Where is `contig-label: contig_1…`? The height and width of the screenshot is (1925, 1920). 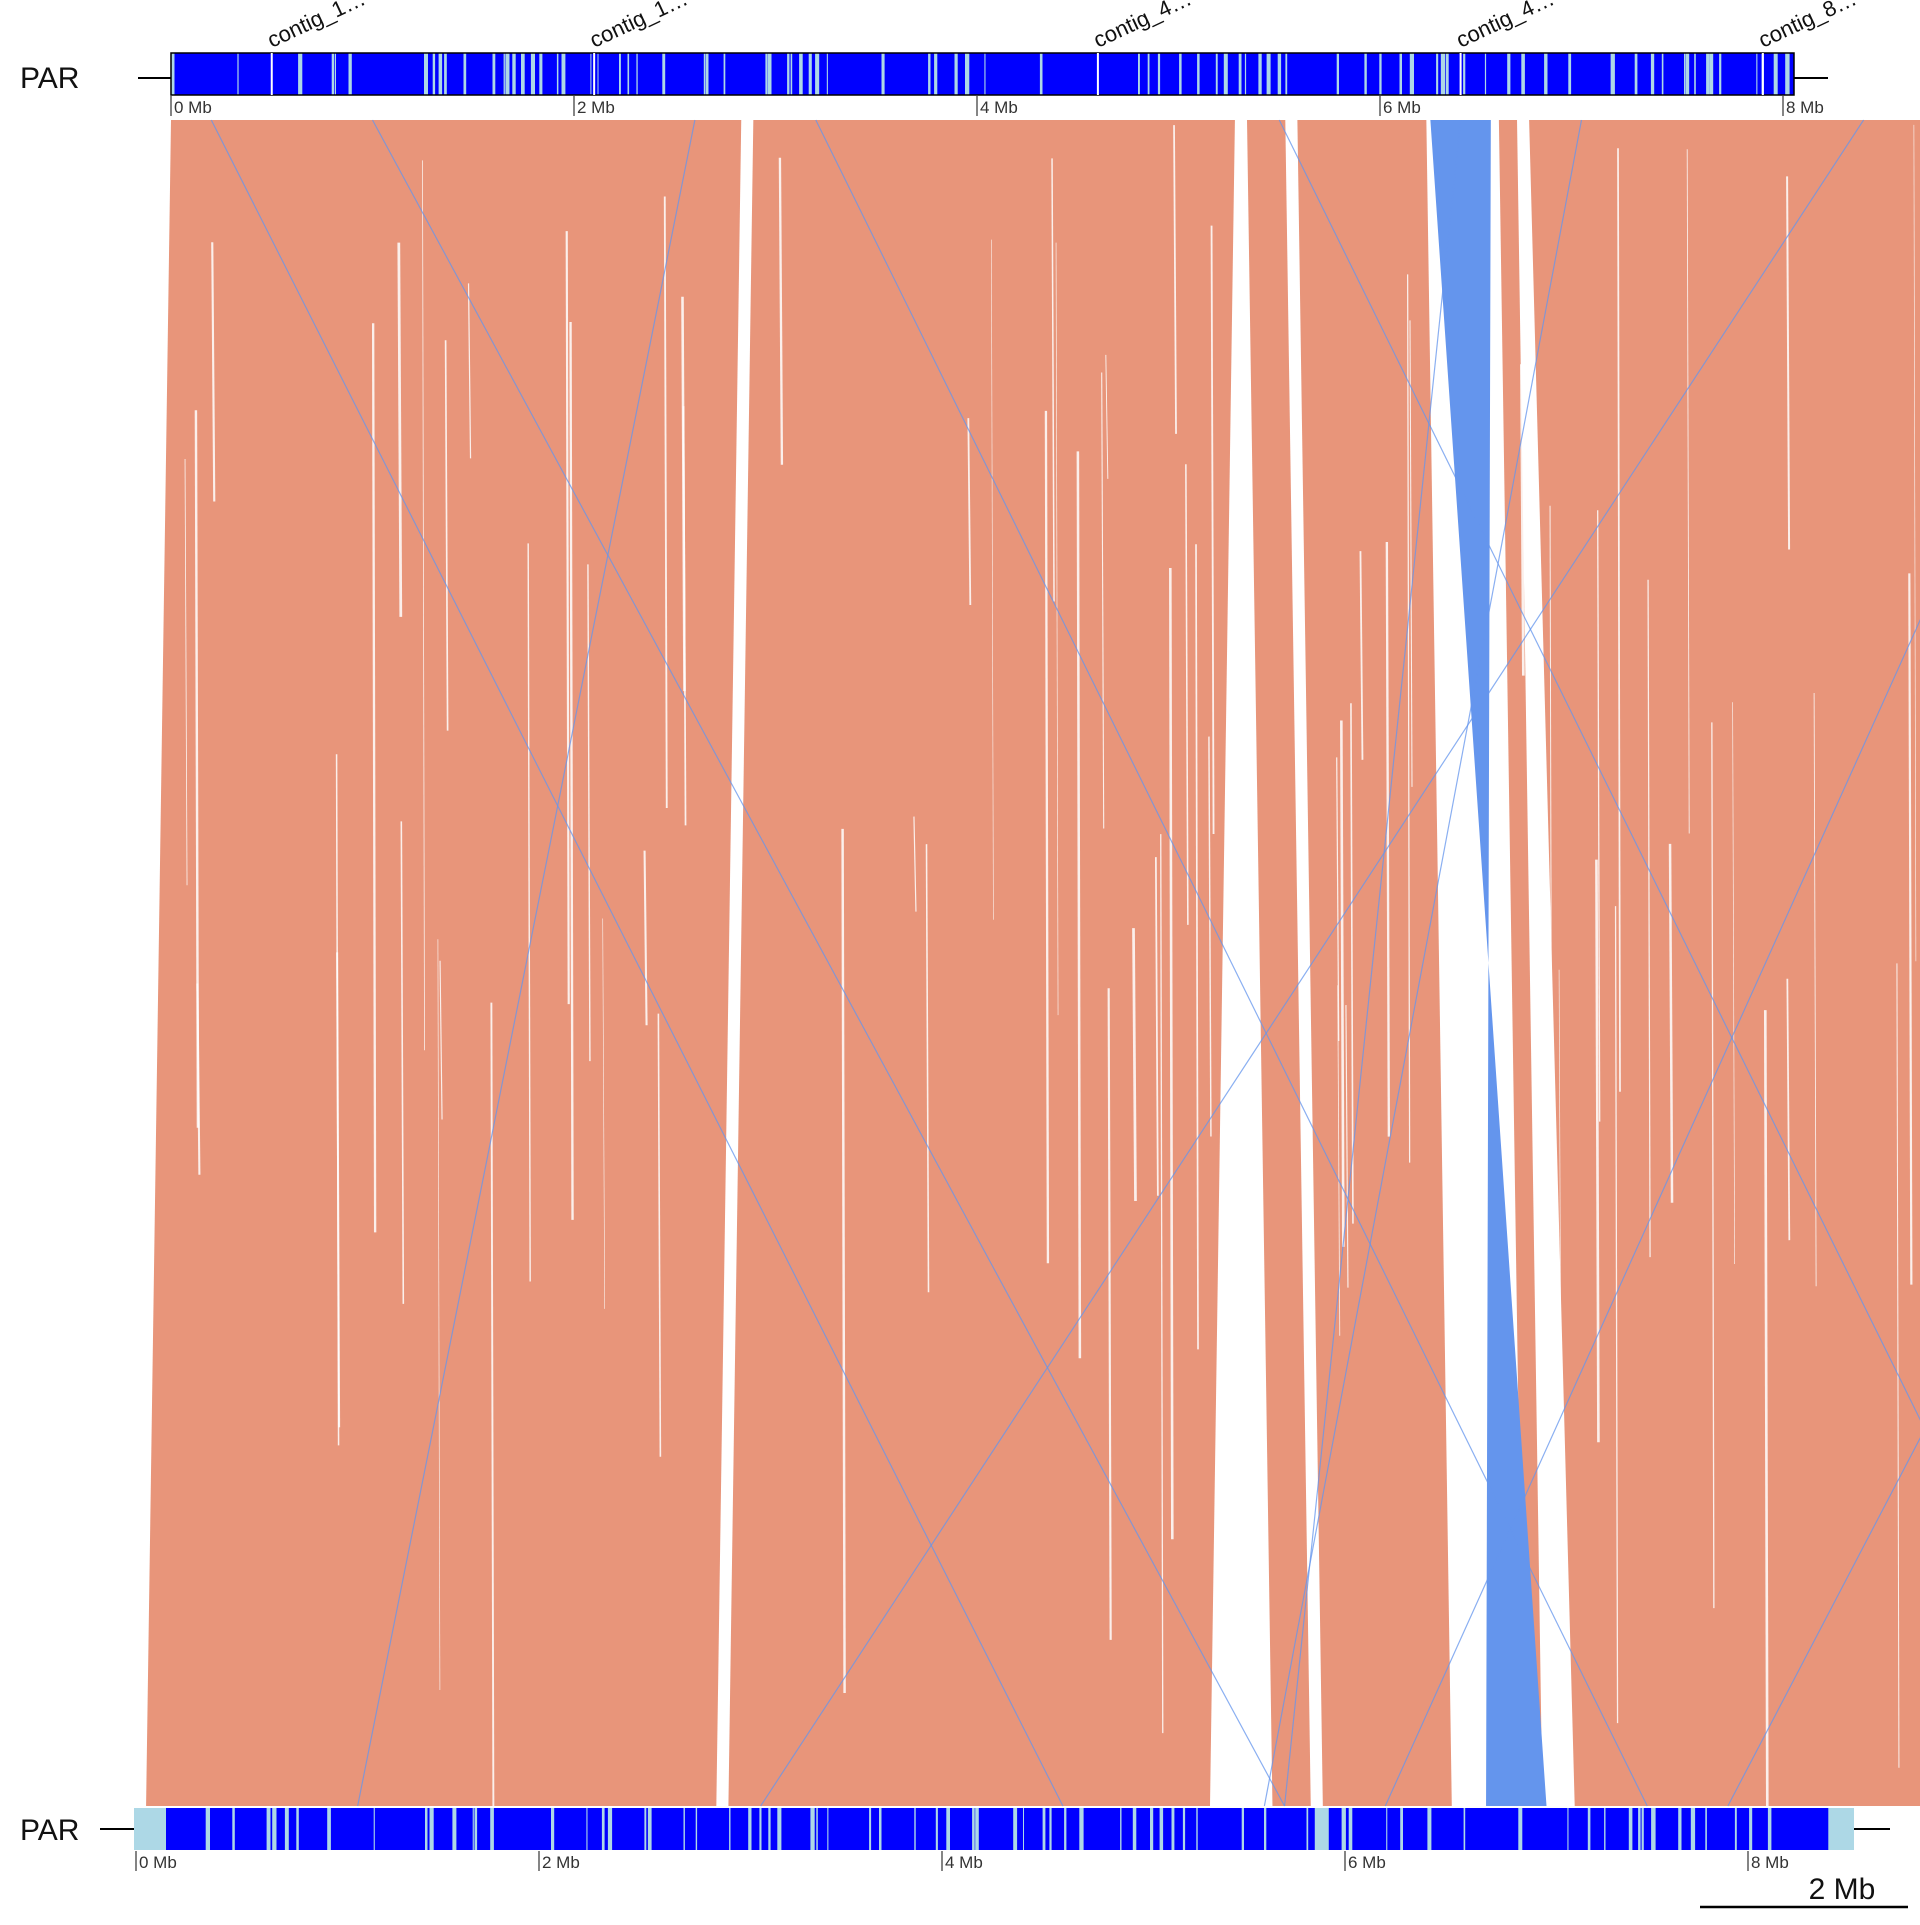 contig-label: contig_1… is located at coordinates (316, 26).